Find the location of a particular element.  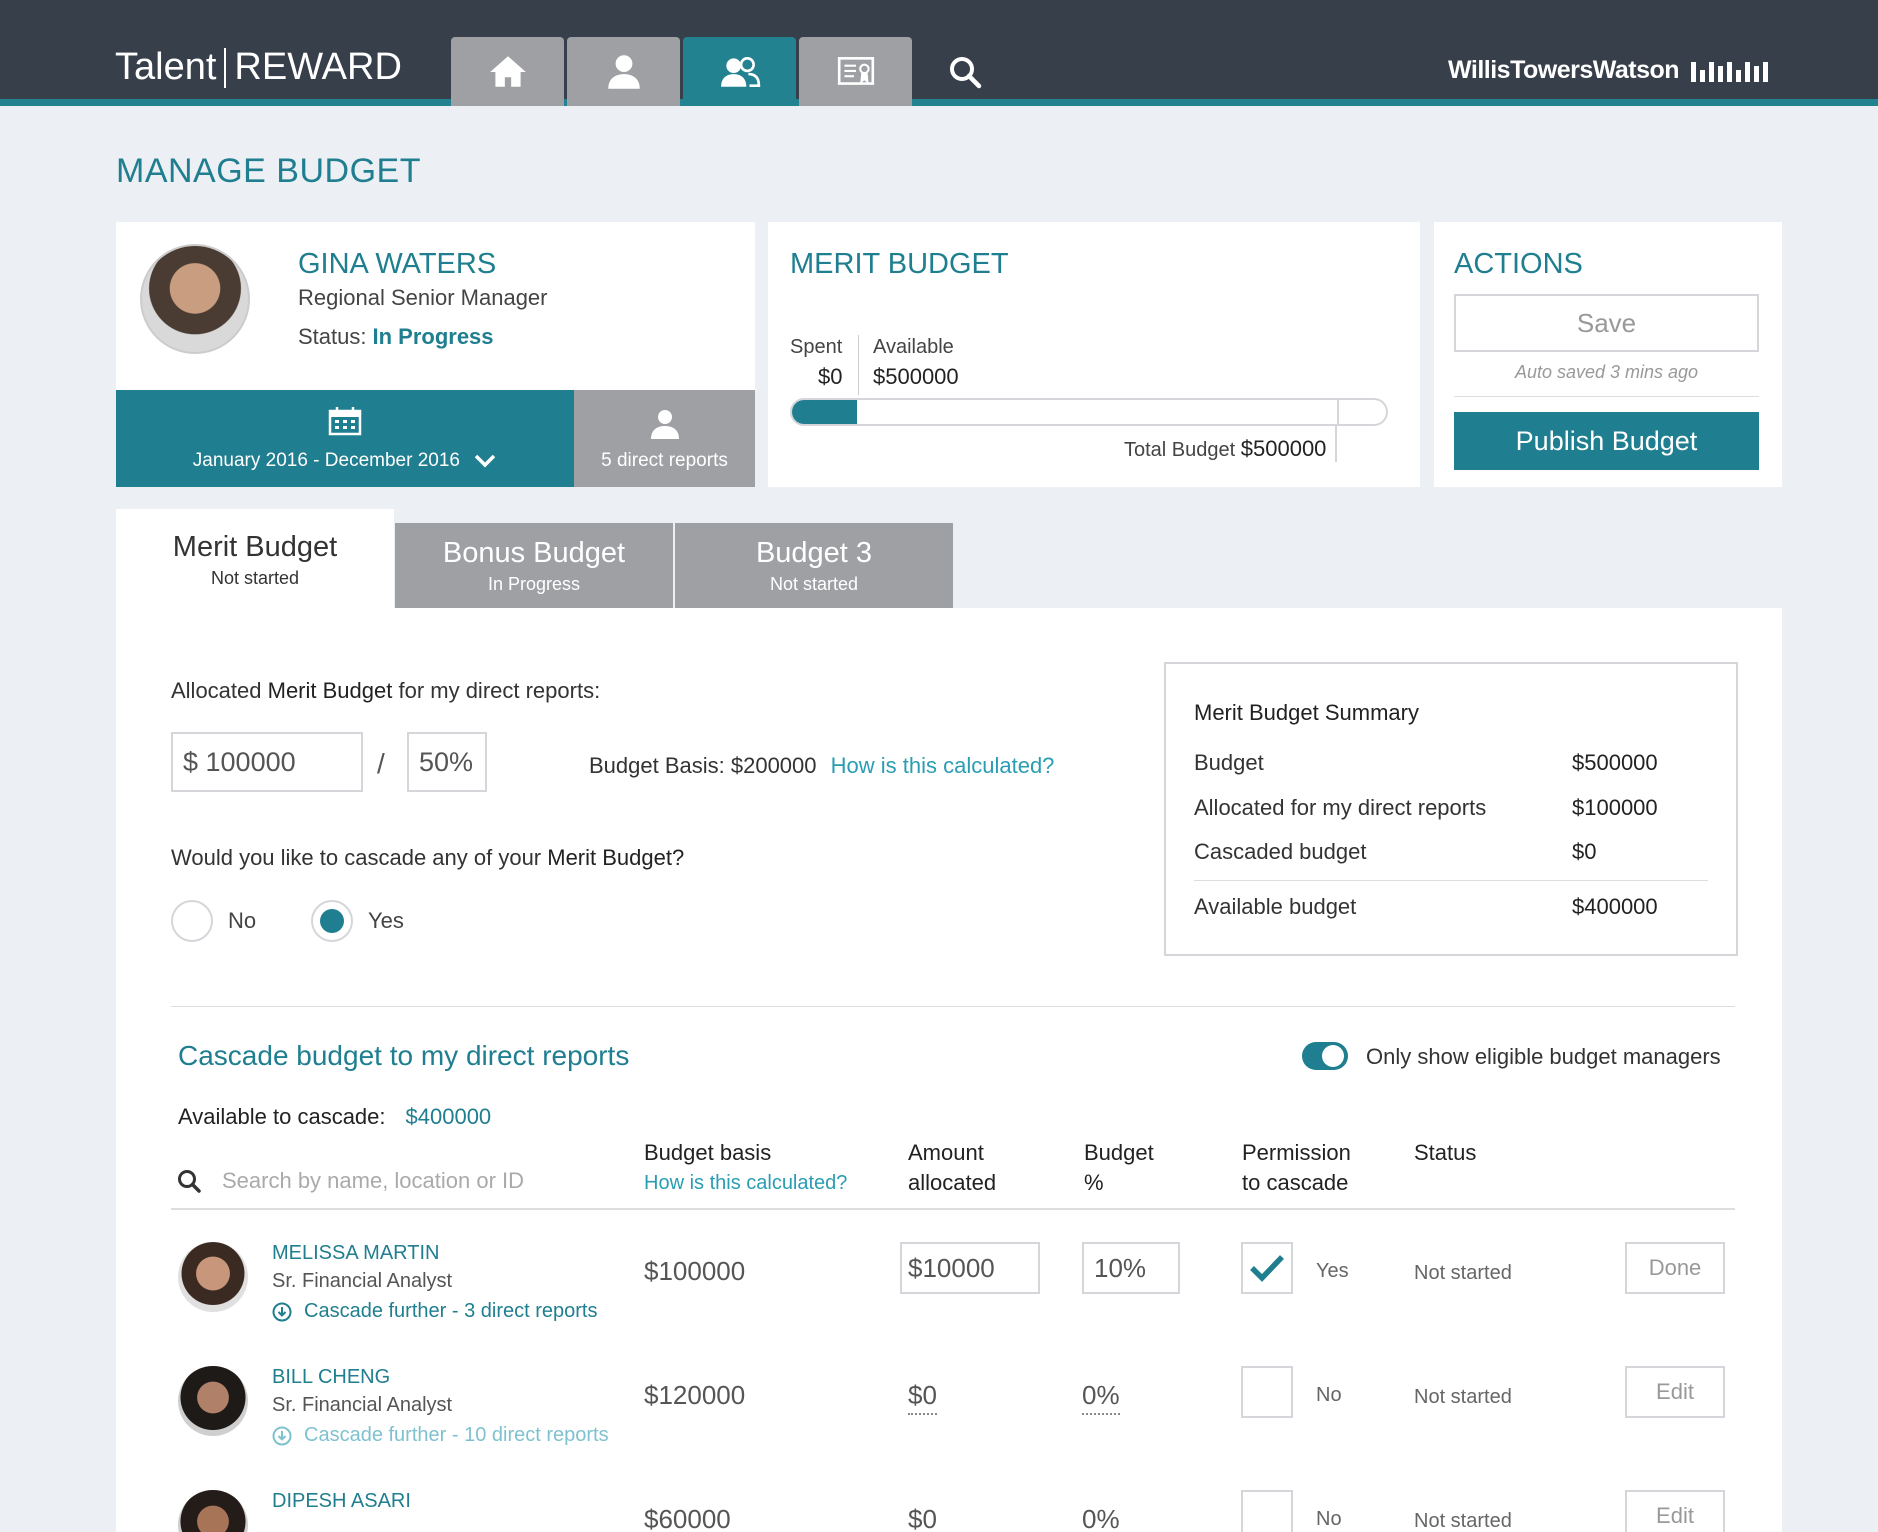

cascade-question-bold: Merit Budget? is located at coordinates (616, 857).